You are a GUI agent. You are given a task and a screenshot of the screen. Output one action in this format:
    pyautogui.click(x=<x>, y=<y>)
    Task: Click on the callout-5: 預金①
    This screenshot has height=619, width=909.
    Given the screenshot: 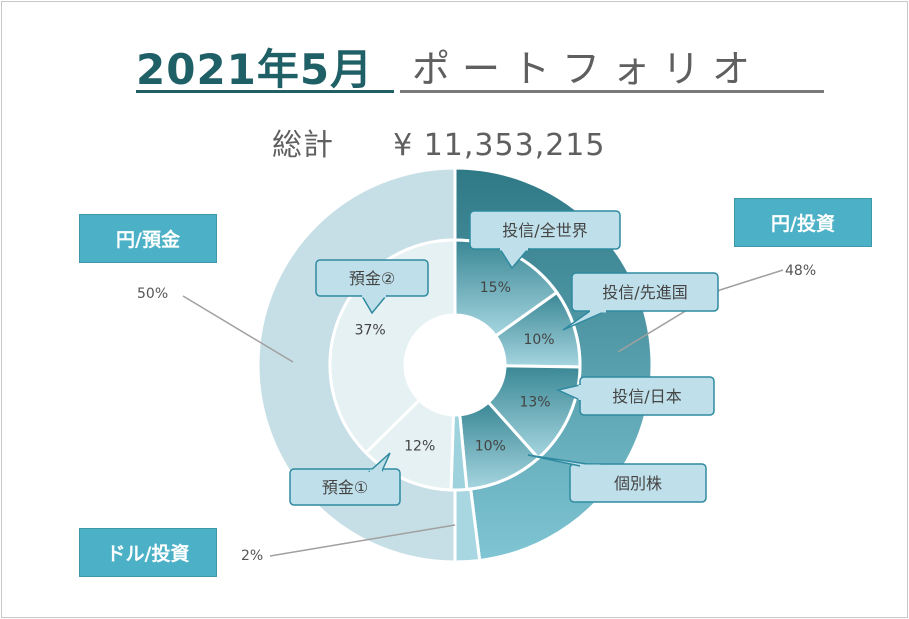 What is the action you would take?
    pyautogui.click(x=345, y=479)
    